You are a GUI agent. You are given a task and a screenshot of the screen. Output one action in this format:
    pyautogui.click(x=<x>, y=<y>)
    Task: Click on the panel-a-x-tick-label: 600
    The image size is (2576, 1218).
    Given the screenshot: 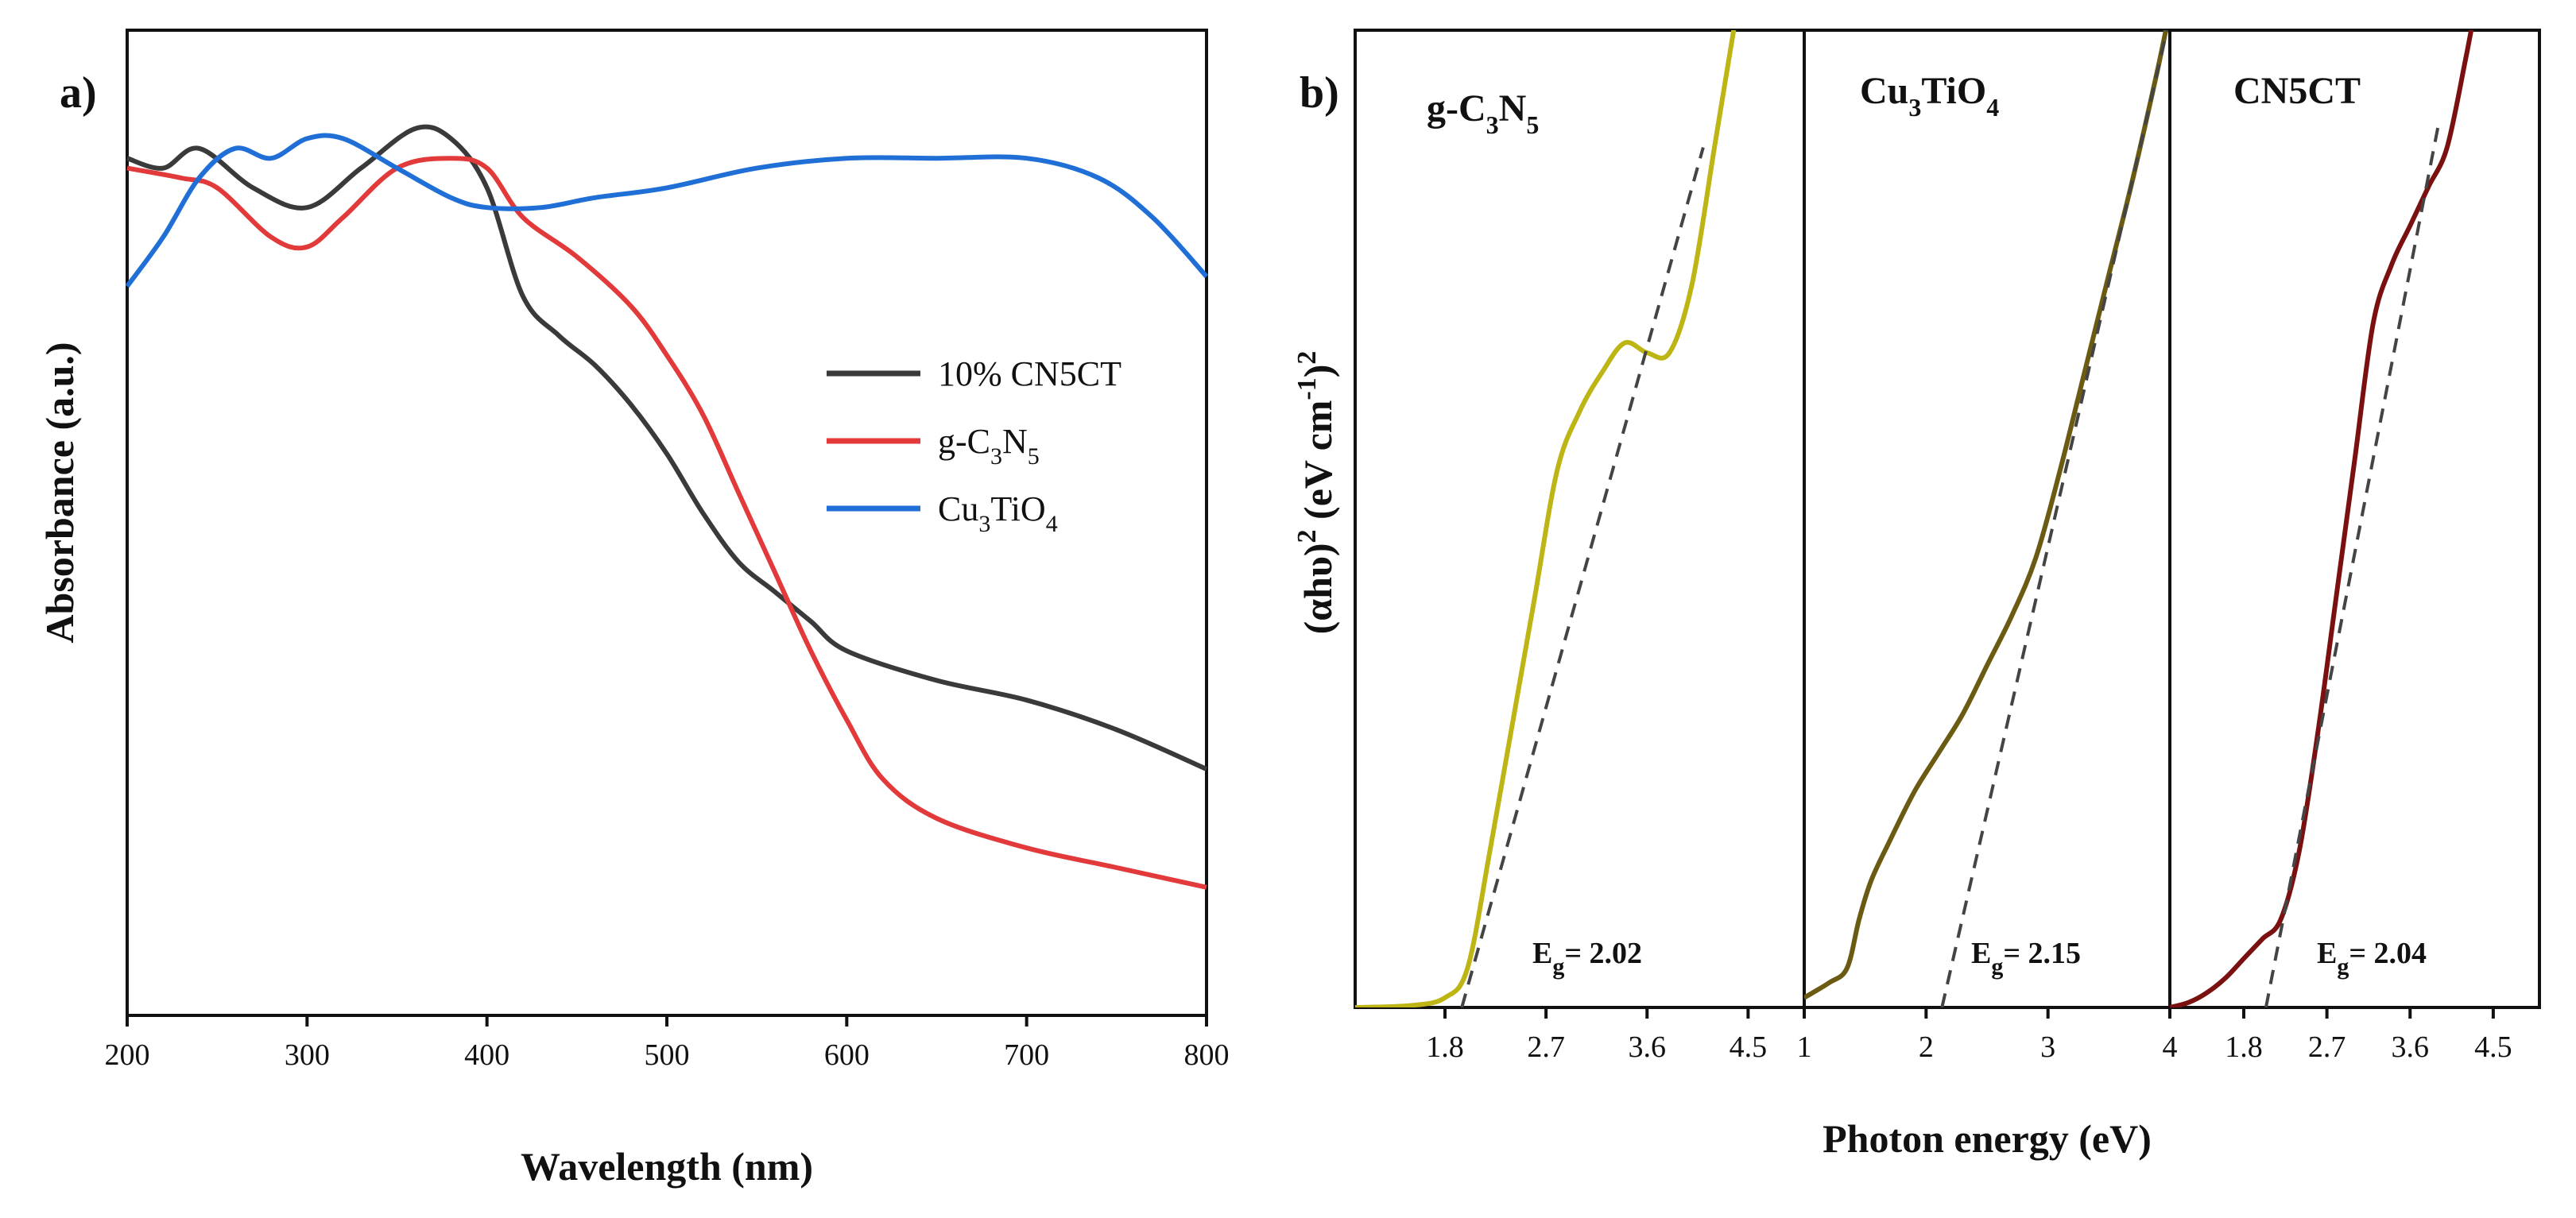 What is the action you would take?
    pyautogui.click(x=847, y=1055)
    